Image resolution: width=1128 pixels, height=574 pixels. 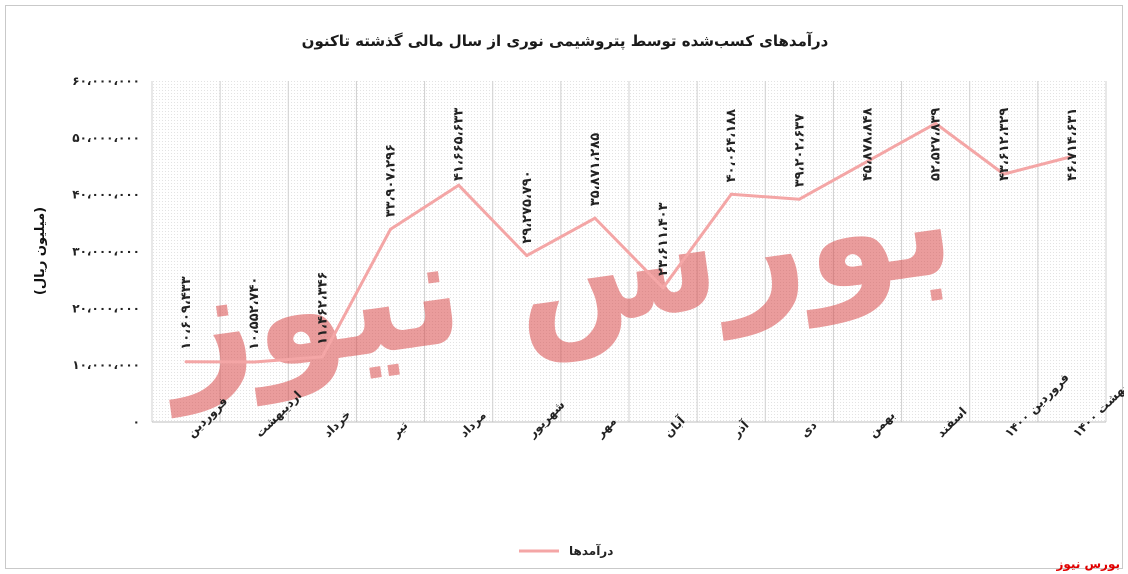 What do you see at coordinates (186, 312) in the screenshot?
I see `data-label: ۱۰،۶۰۹،۴۳۳` at bounding box center [186, 312].